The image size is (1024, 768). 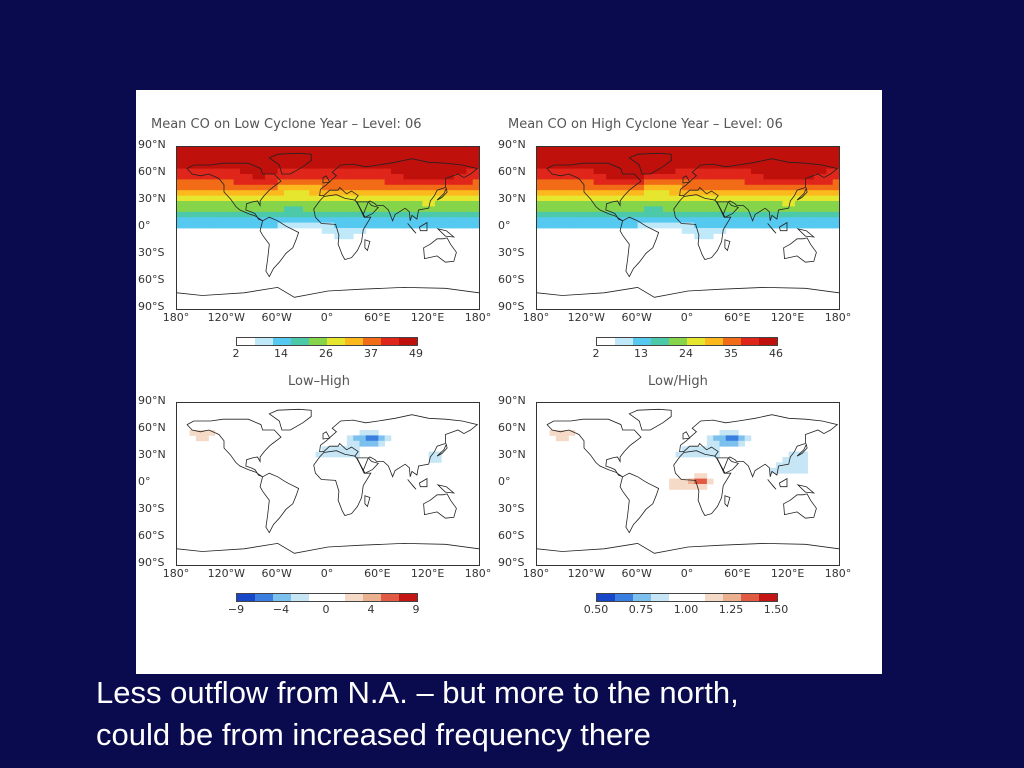 What do you see at coordinates (776, 609) in the screenshot?
I see `colorbar-tick-label: 1.50` at bounding box center [776, 609].